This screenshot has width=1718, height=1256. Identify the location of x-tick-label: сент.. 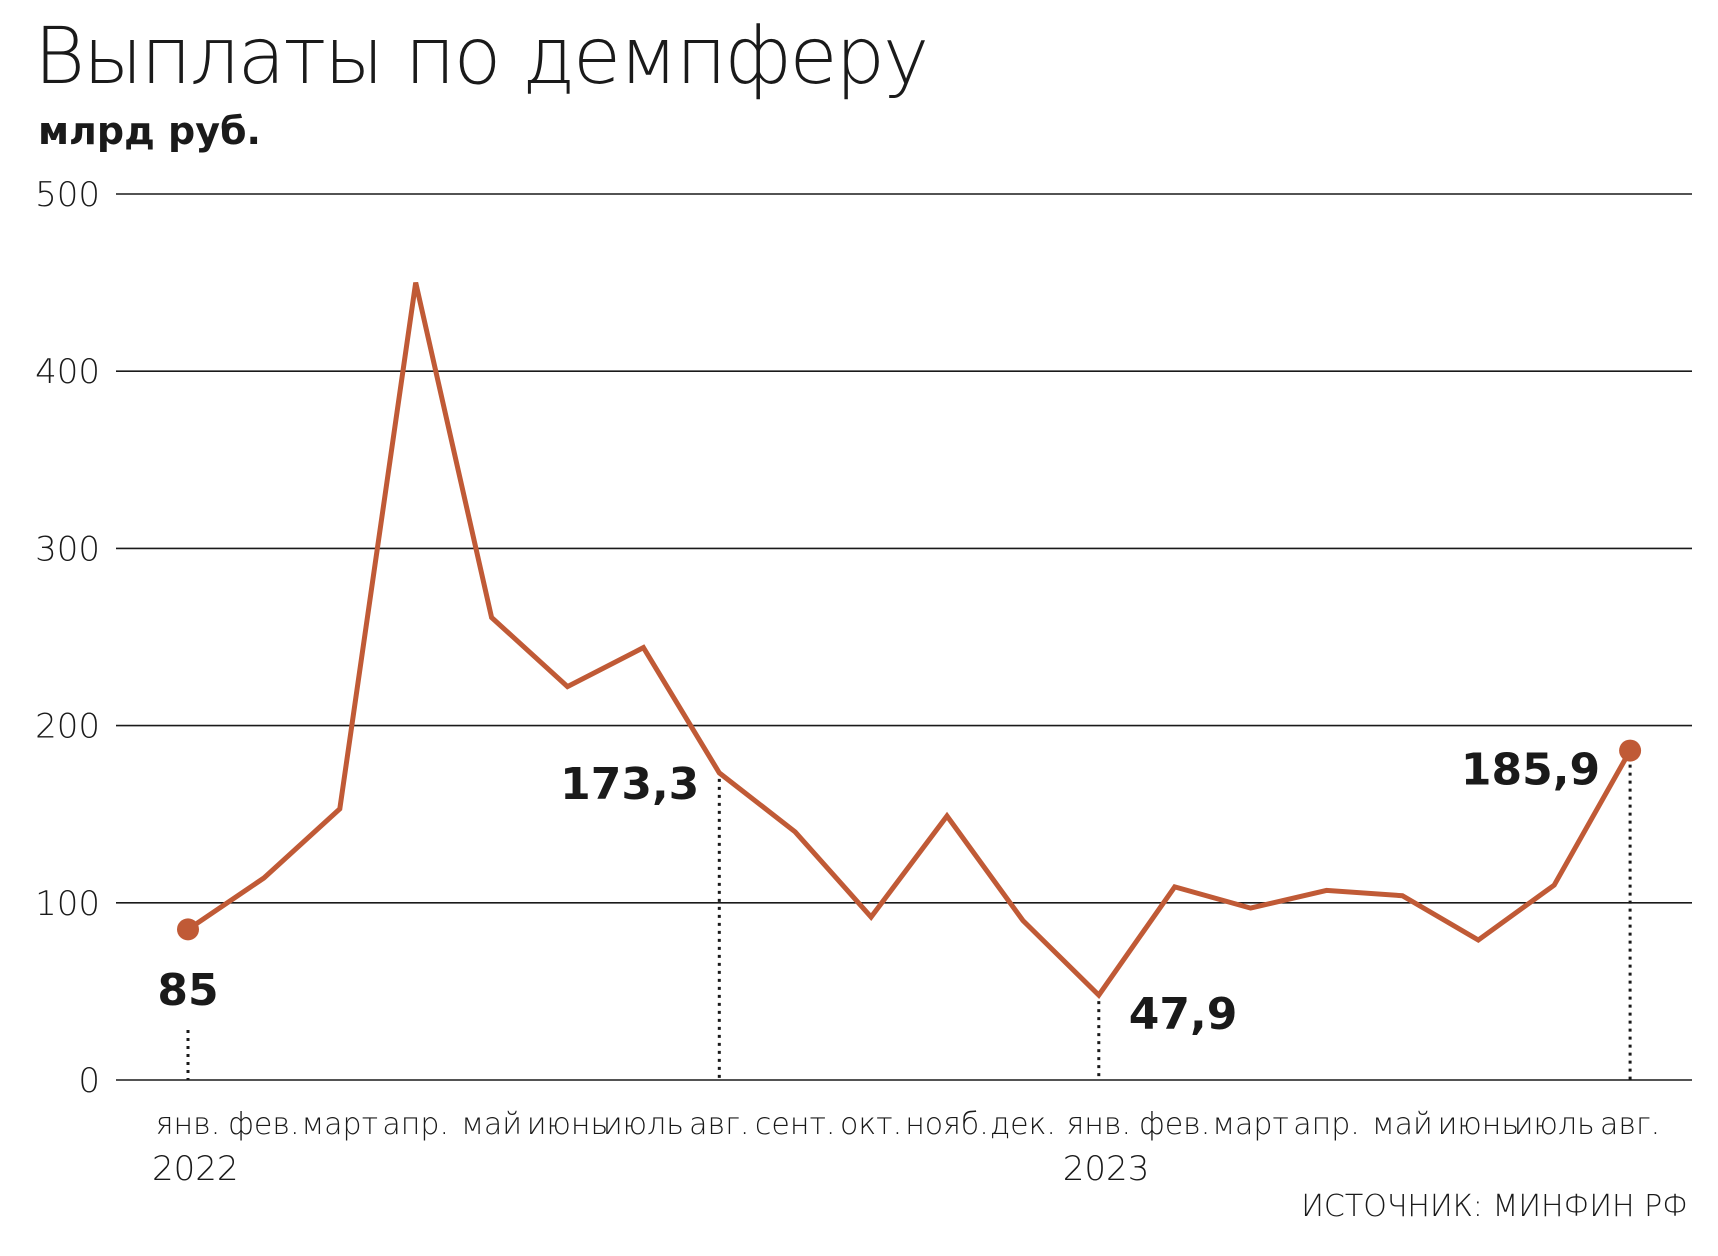
(795, 1124).